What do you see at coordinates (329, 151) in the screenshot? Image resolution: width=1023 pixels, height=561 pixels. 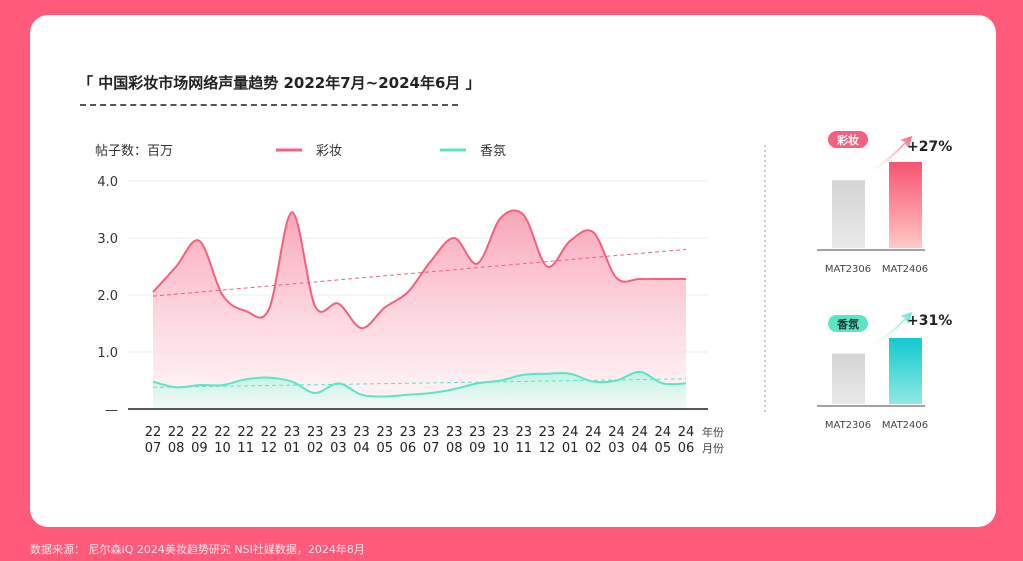 I see `legend-label-makeup: 彩妆` at bounding box center [329, 151].